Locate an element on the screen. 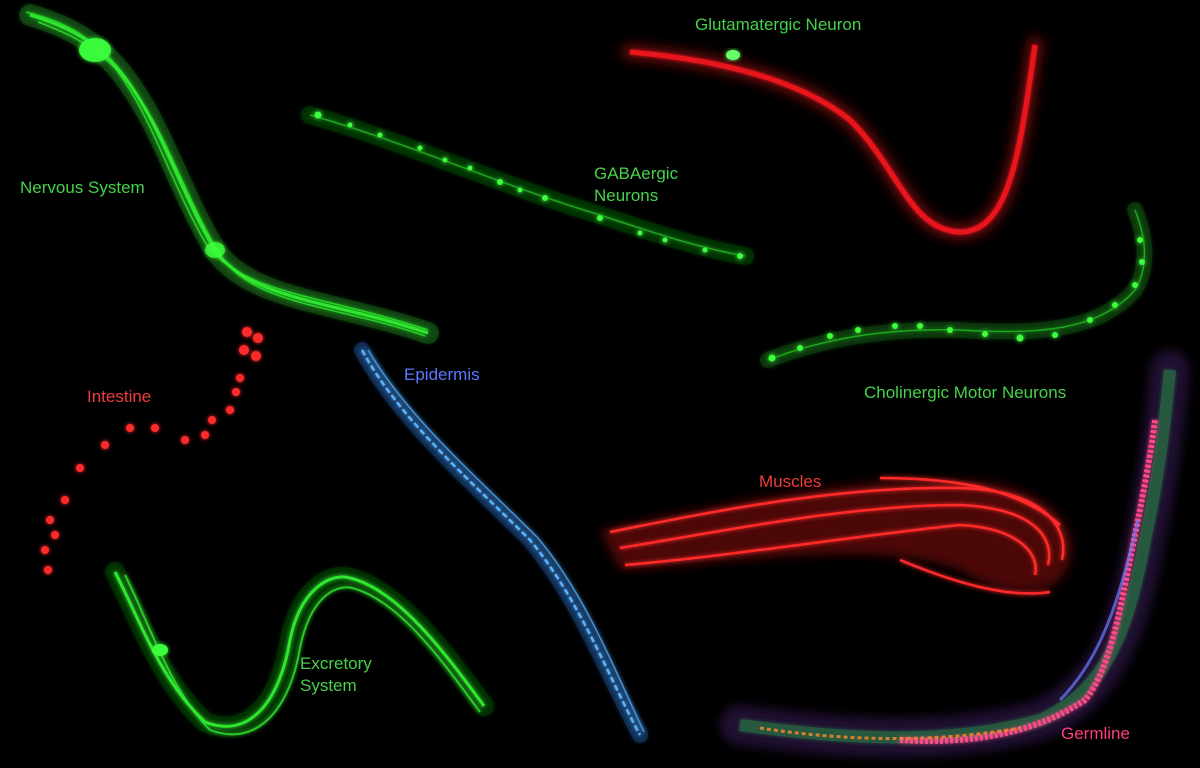 Image resolution: width=1200 pixels, height=768 pixels. label-germline: Germline is located at coordinates (1095, 733).